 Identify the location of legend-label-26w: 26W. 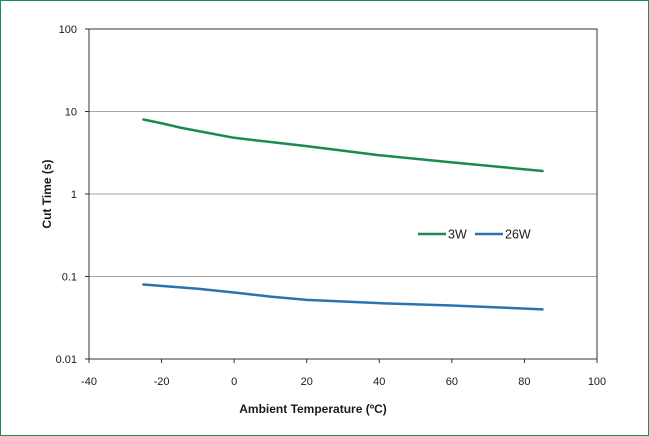
(518, 235).